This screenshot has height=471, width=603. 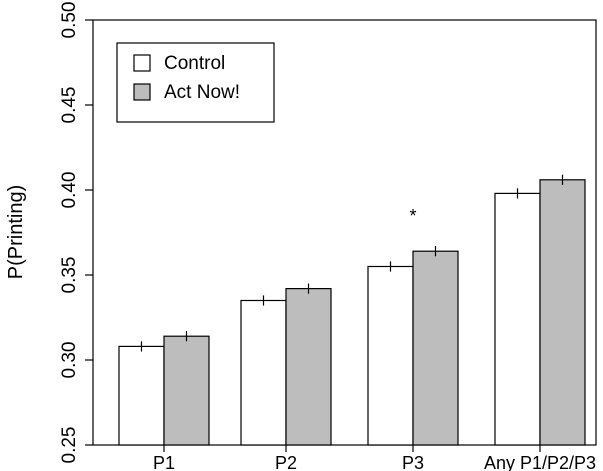 I want to click on y-tick-label-3: 0.40, so click(x=69, y=190).